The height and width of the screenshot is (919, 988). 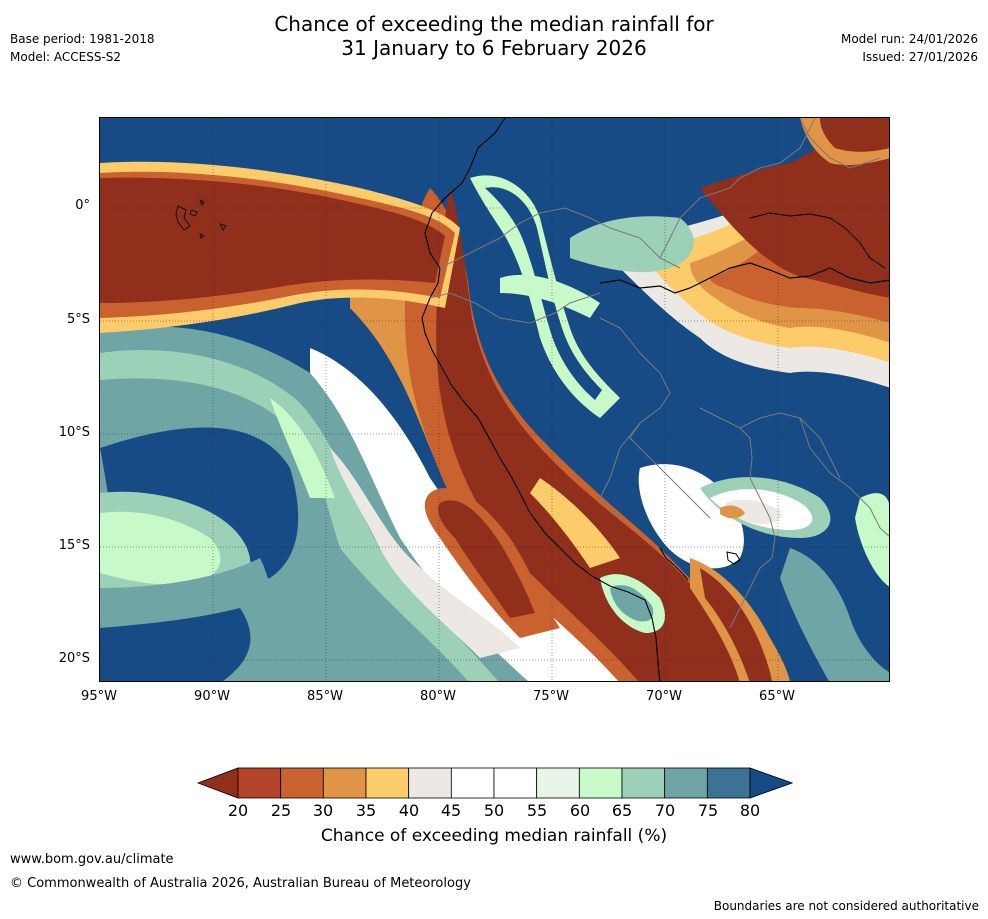 What do you see at coordinates (82, 205) in the screenshot?
I see `lat-label-0: 0°` at bounding box center [82, 205].